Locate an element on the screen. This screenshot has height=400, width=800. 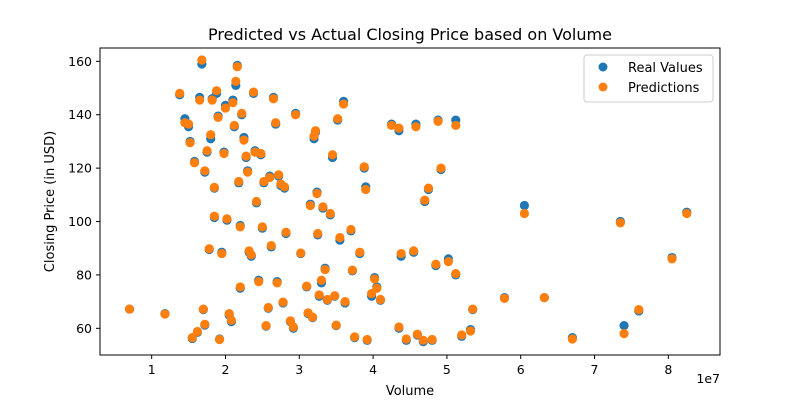
x-tick-label: 5 is located at coordinates (447, 369).